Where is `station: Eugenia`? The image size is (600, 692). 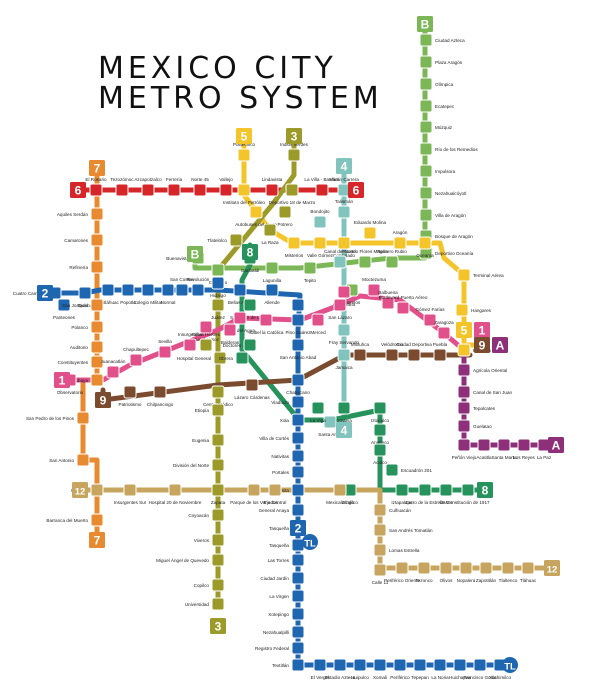
station: Eugenia is located at coordinates (208, 440).